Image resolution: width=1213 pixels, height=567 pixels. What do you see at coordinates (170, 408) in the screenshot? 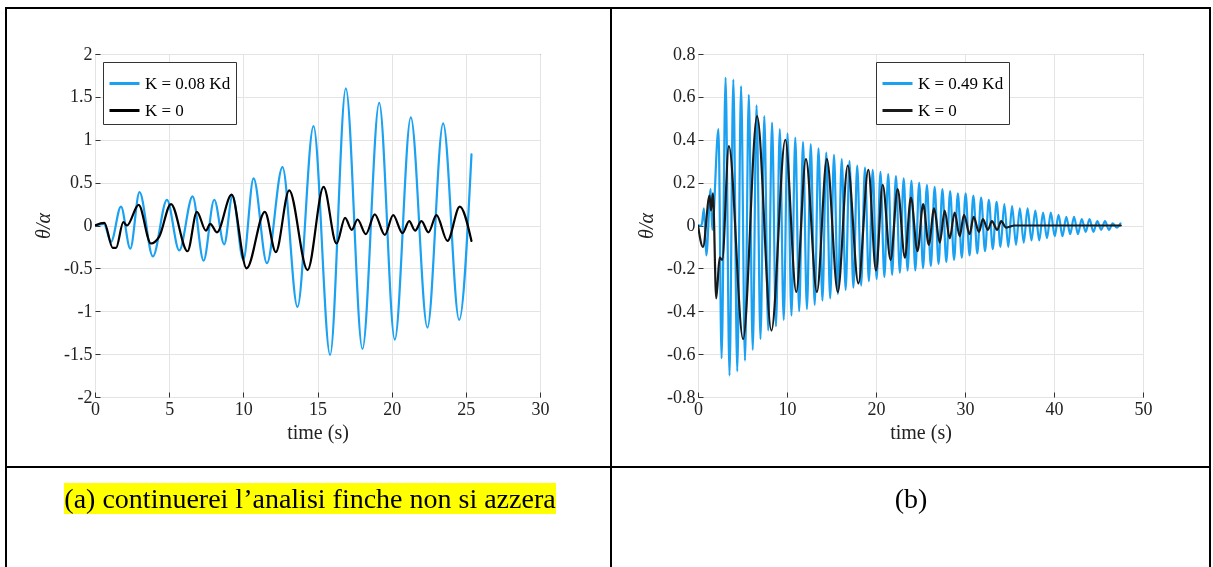
I see `x-tick-label: 5` at bounding box center [170, 408].